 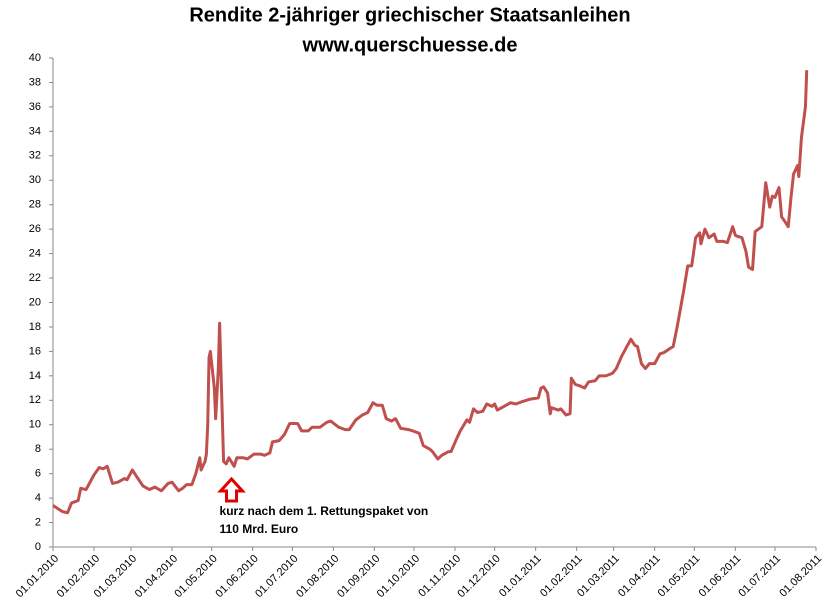 I want to click on x-tick-label: 01.12.2010, so click(x=478, y=576).